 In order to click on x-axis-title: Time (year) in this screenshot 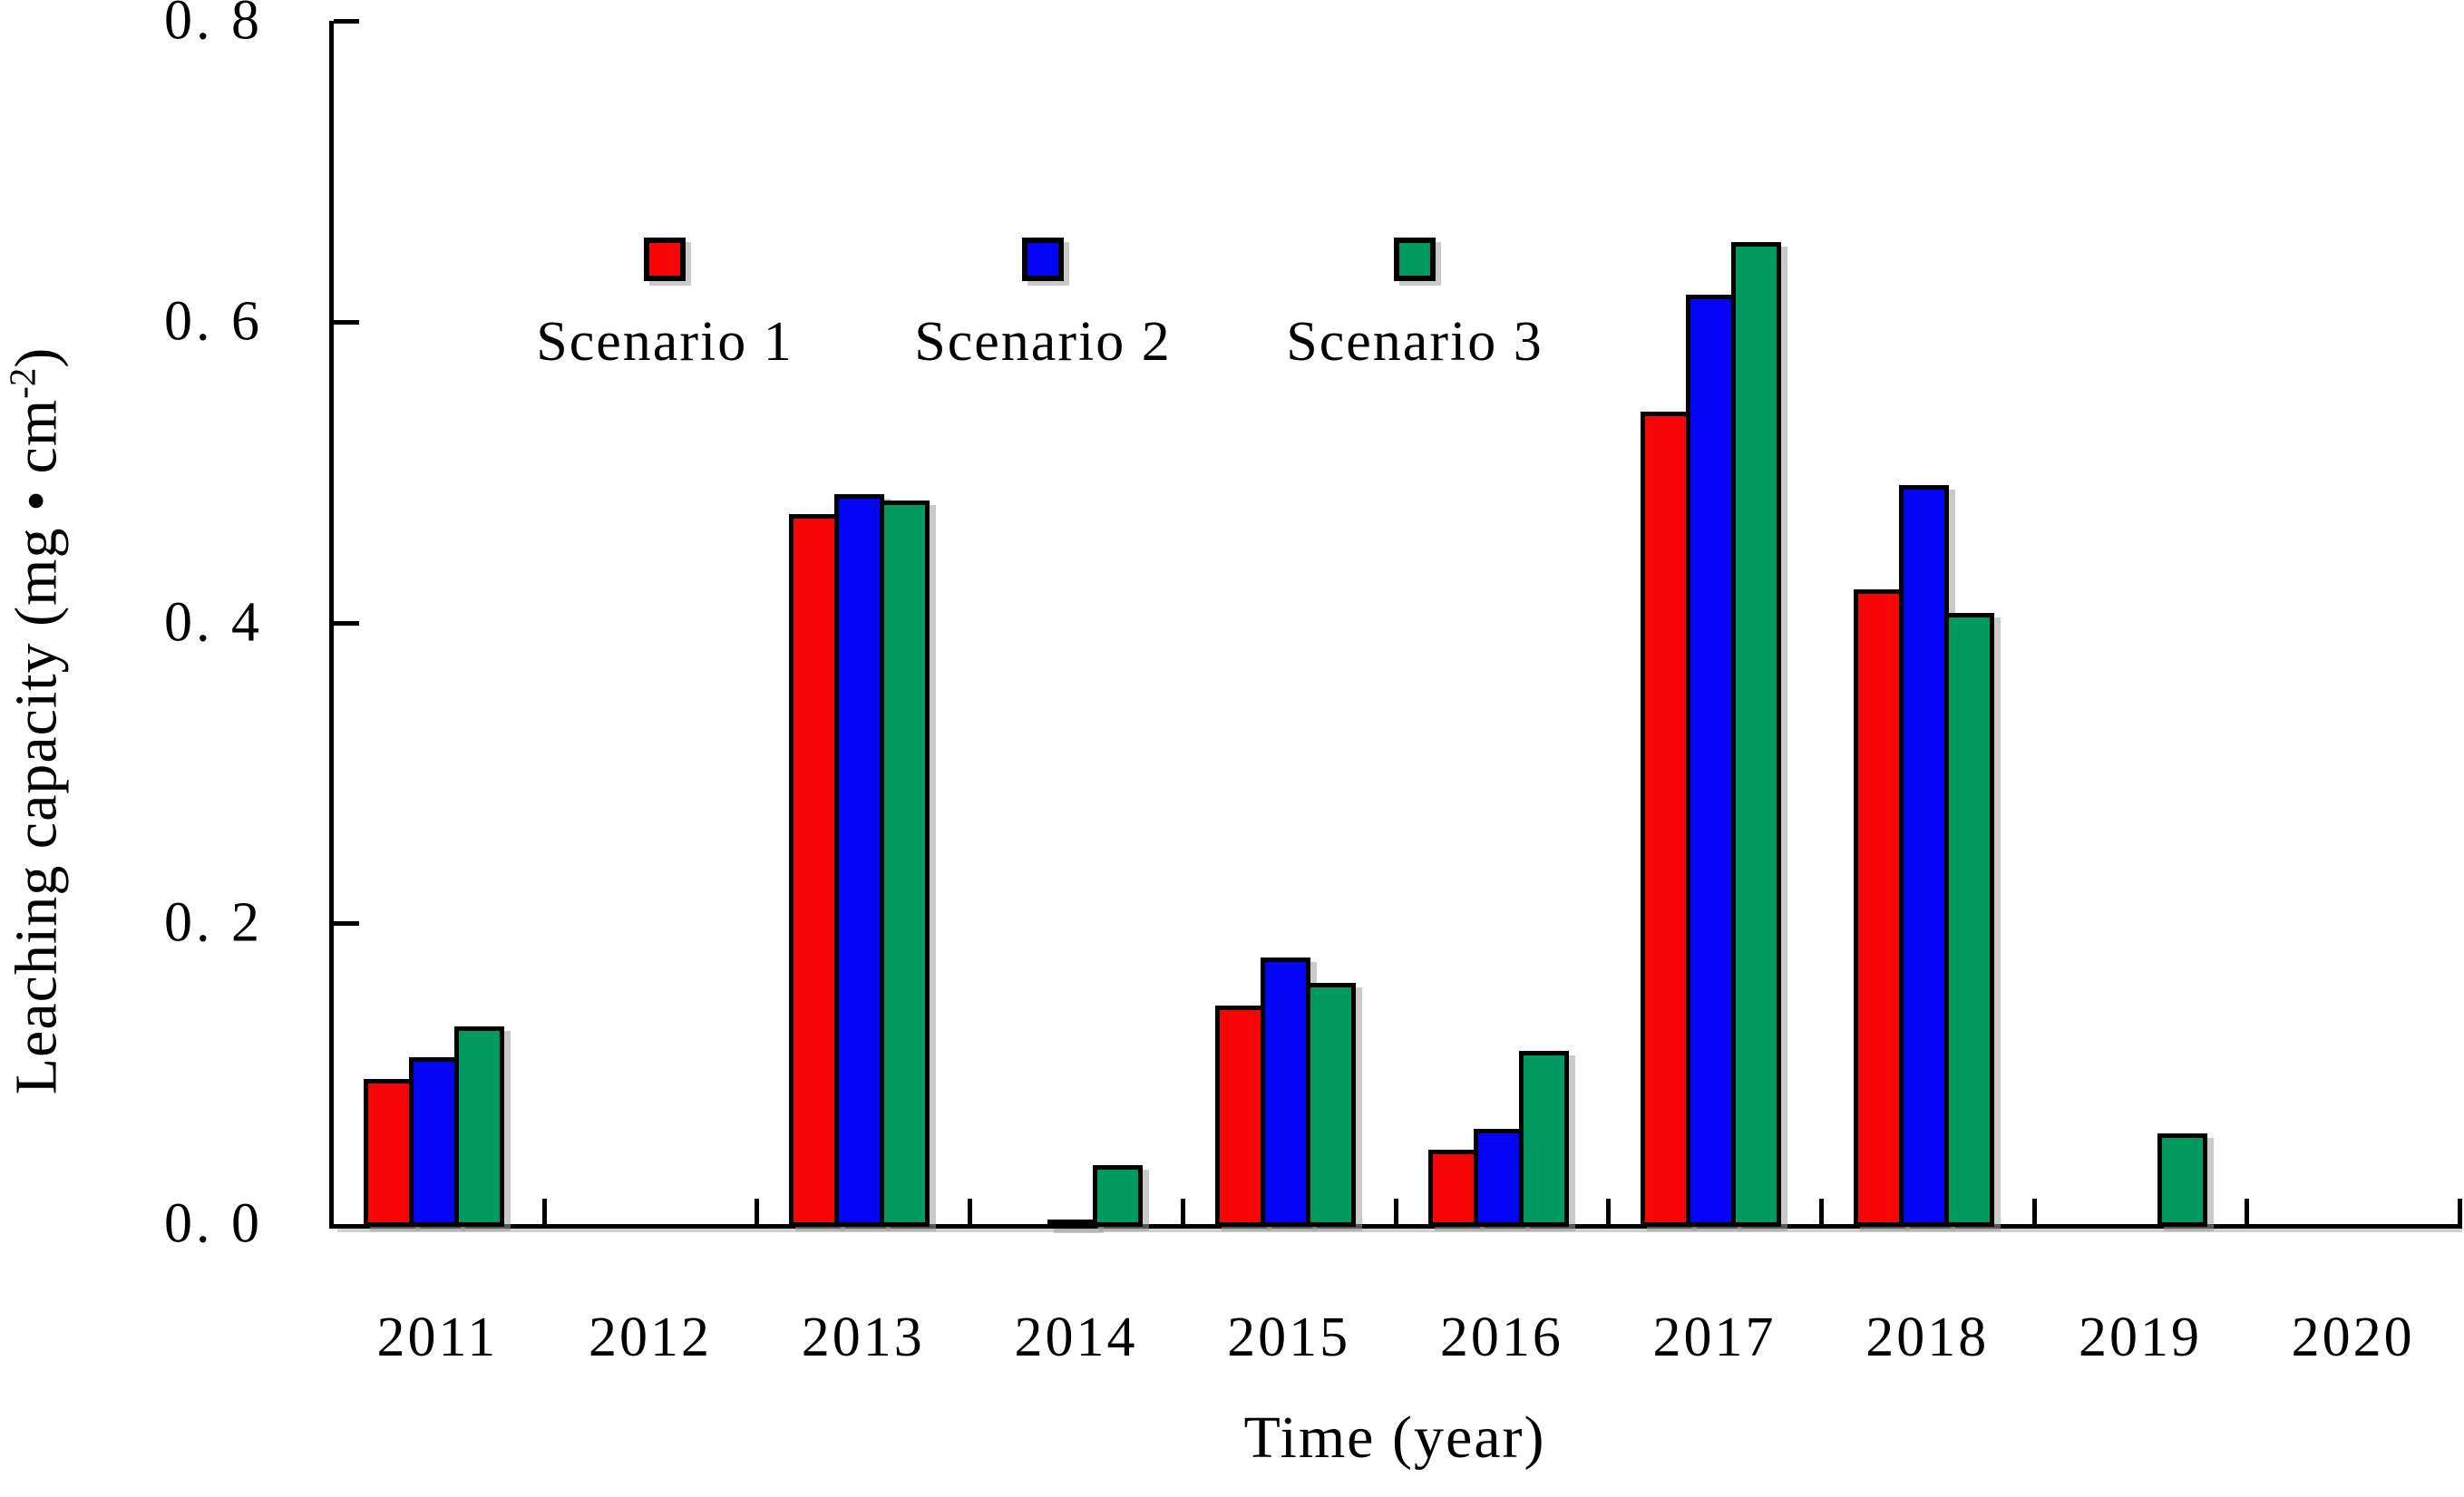, I will do `click(1394, 1438)`.